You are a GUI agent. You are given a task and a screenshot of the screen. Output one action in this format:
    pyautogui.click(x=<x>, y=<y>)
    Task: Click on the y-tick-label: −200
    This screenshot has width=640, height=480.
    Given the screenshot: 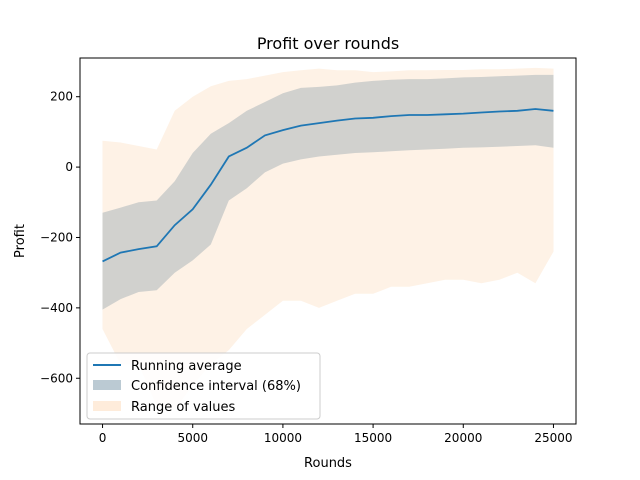 What is the action you would take?
    pyautogui.click(x=56, y=237)
    